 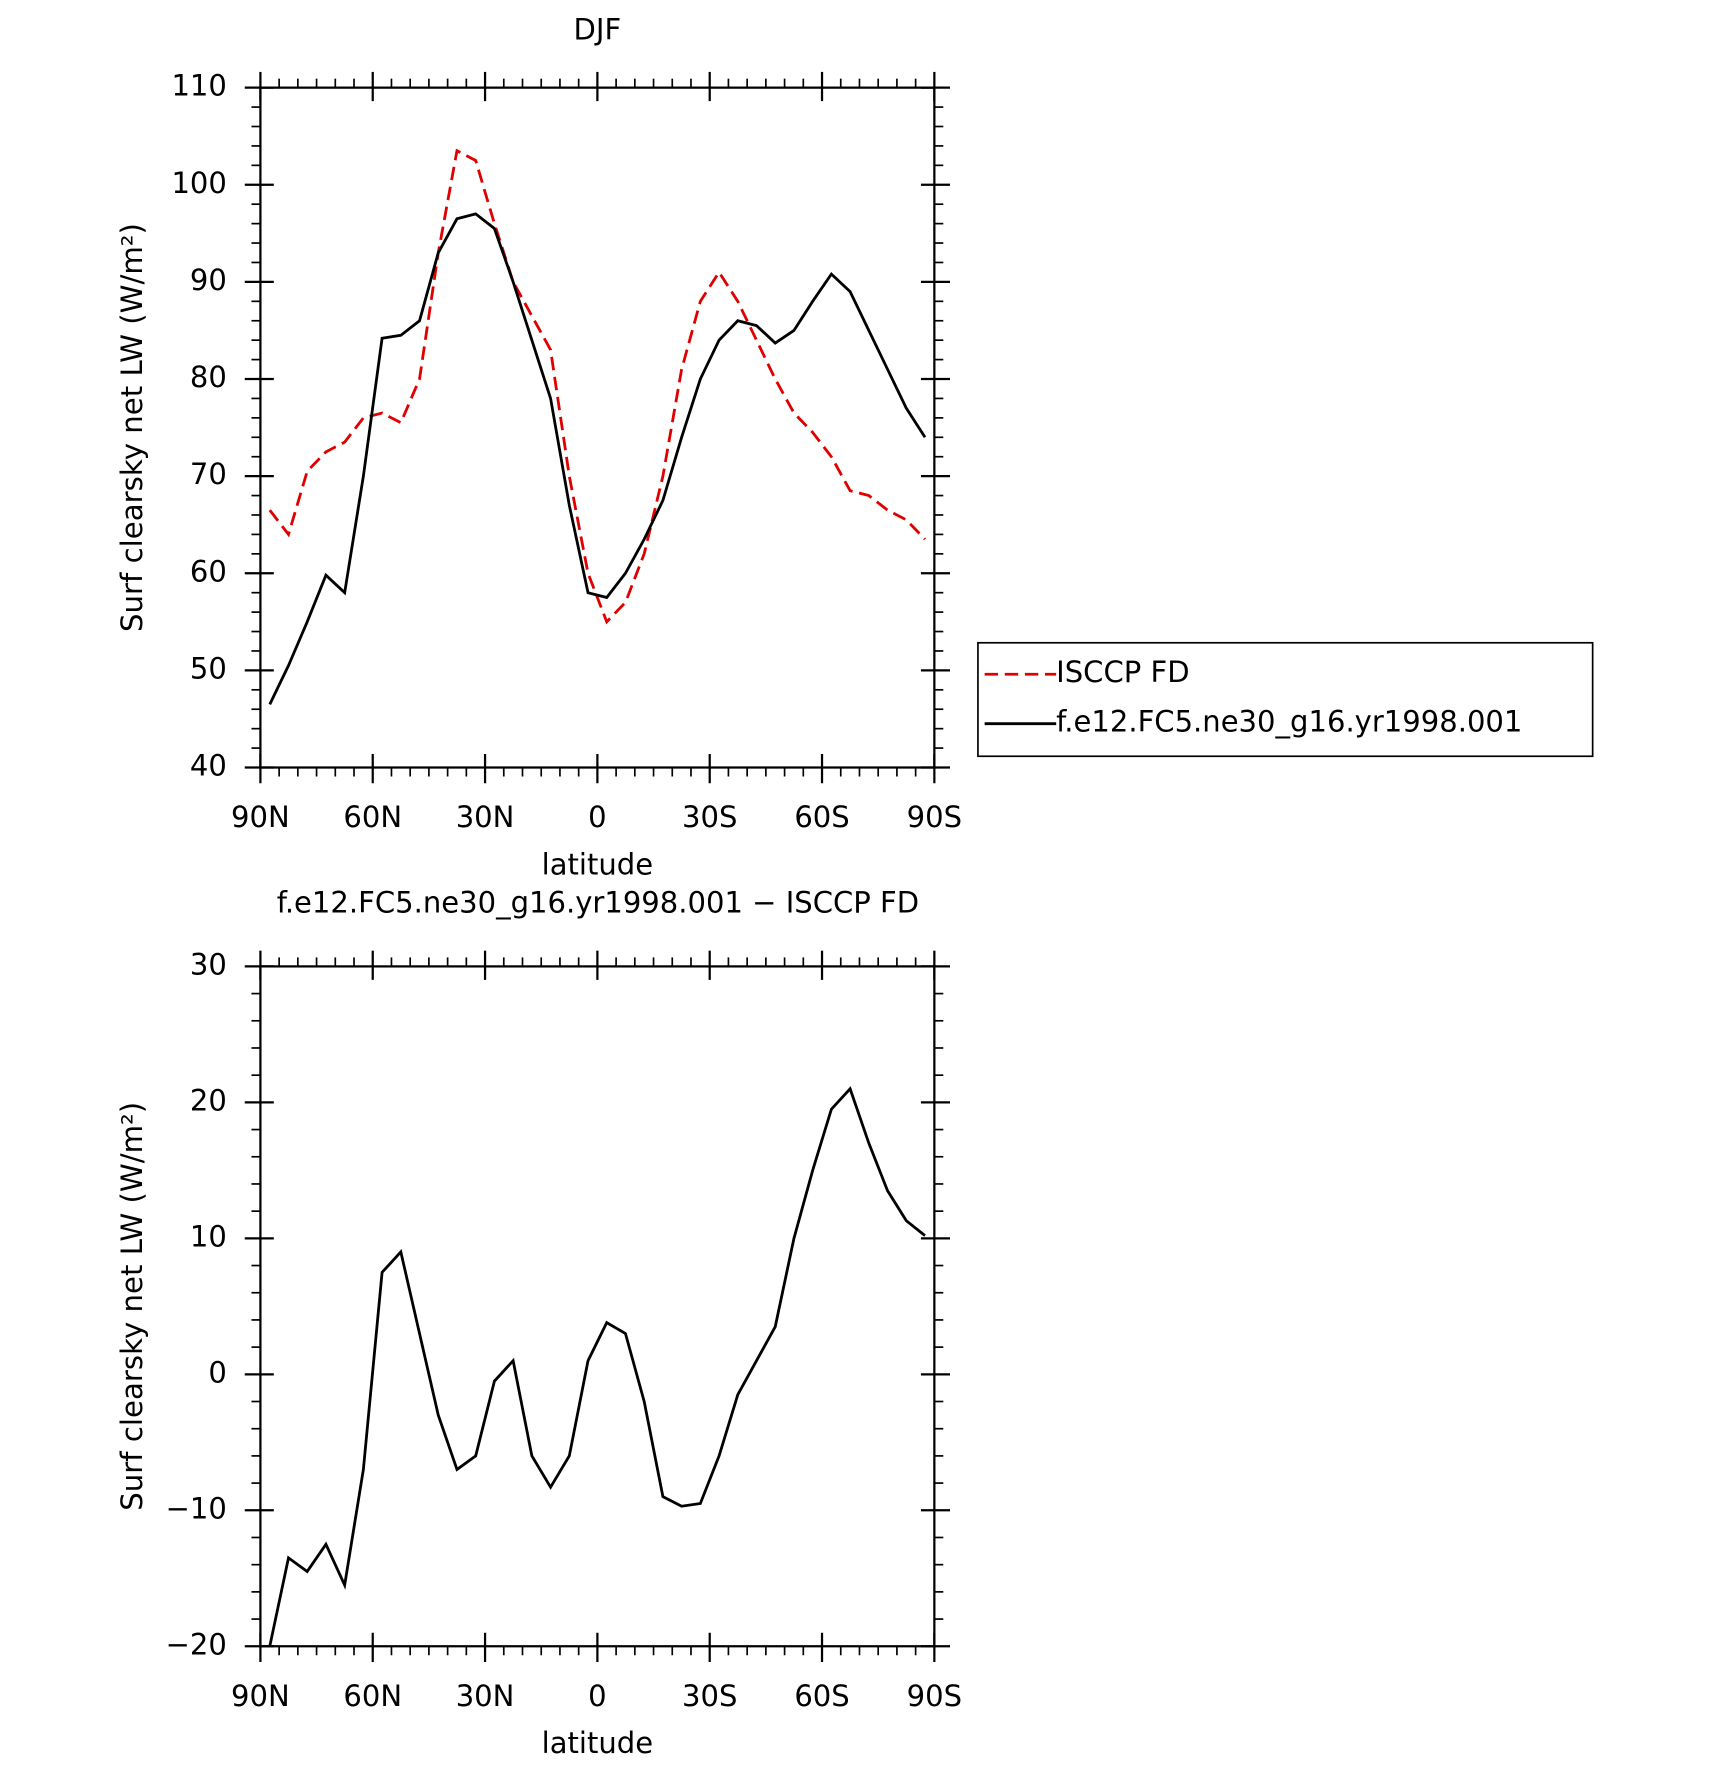 I want to click on y-tick-label: 70, so click(x=208, y=474).